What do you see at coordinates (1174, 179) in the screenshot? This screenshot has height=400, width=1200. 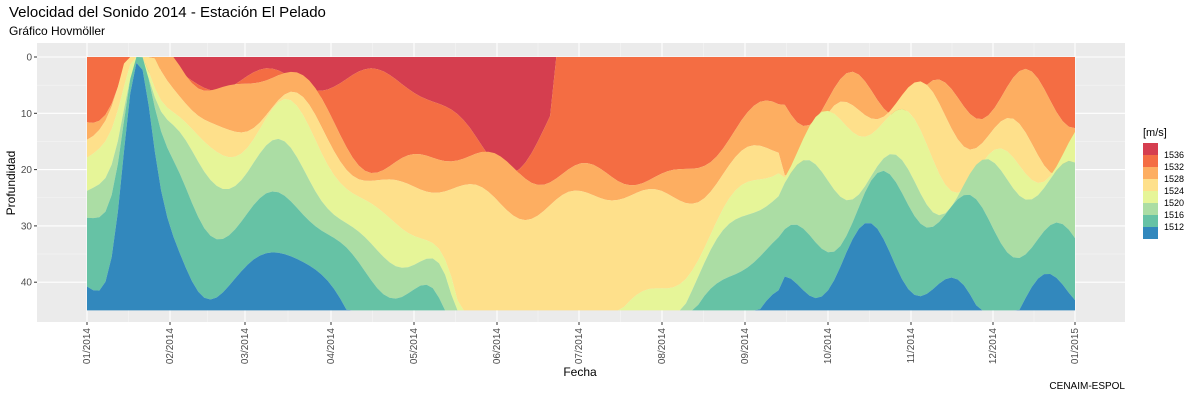 I see `legend-label: 1528` at bounding box center [1174, 179].